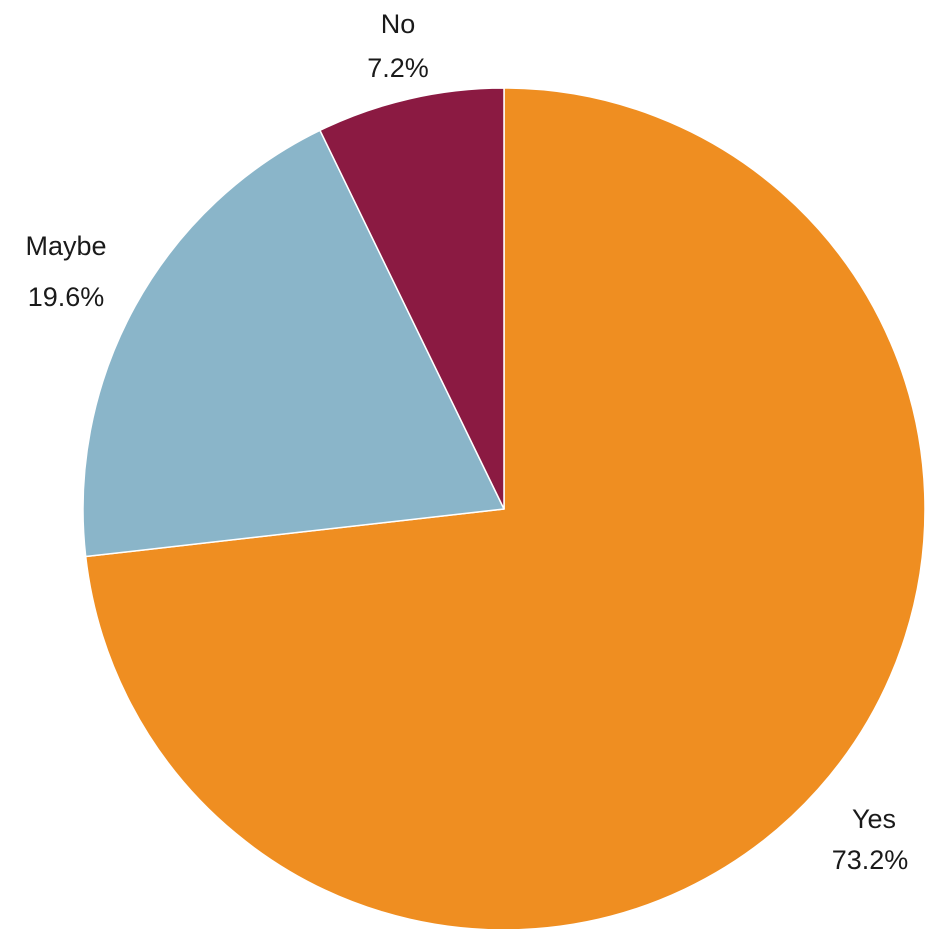 This screenshot has width=931, height=929. Describe the element at coordinates (412, 298) in the screenshot. I see `pie-slice-no` at that location.